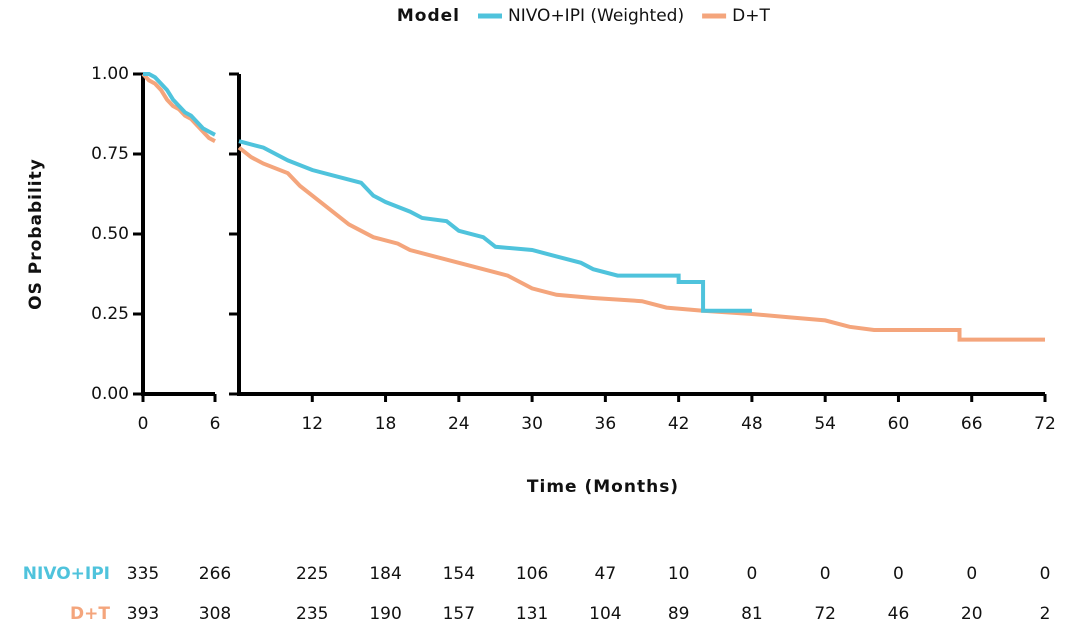 Image resolution: width=1080 pixels, height=637 pixels. What do you see at coordinates (532, 424) in the screenshot?
I see `x-tick-label: 30` at bounding box center [532, 424].